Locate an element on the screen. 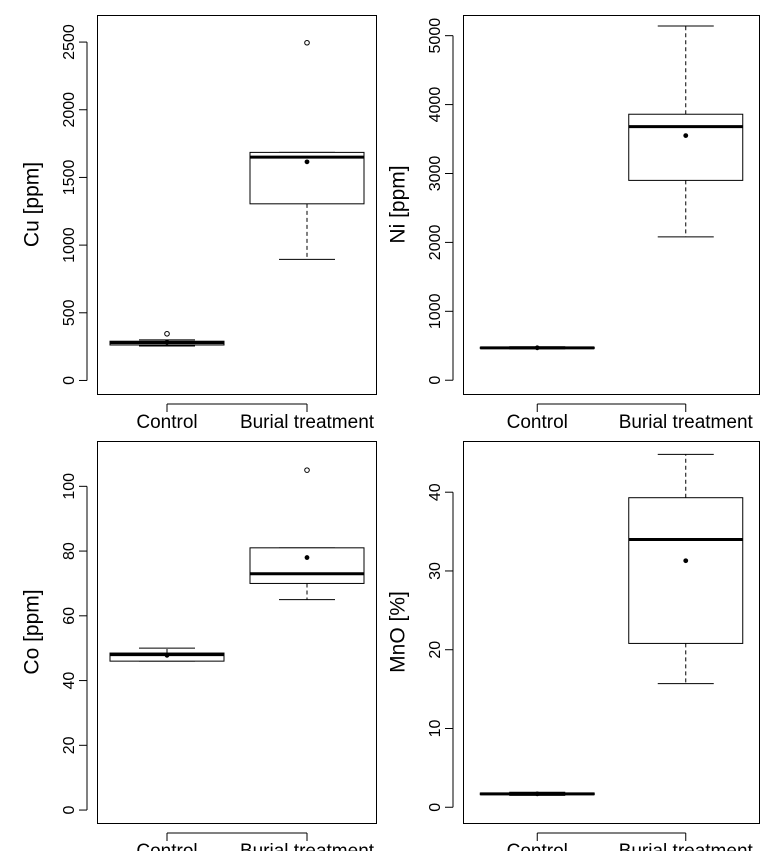  y-tick-label: 5000 is located at coordinates (435, 36).